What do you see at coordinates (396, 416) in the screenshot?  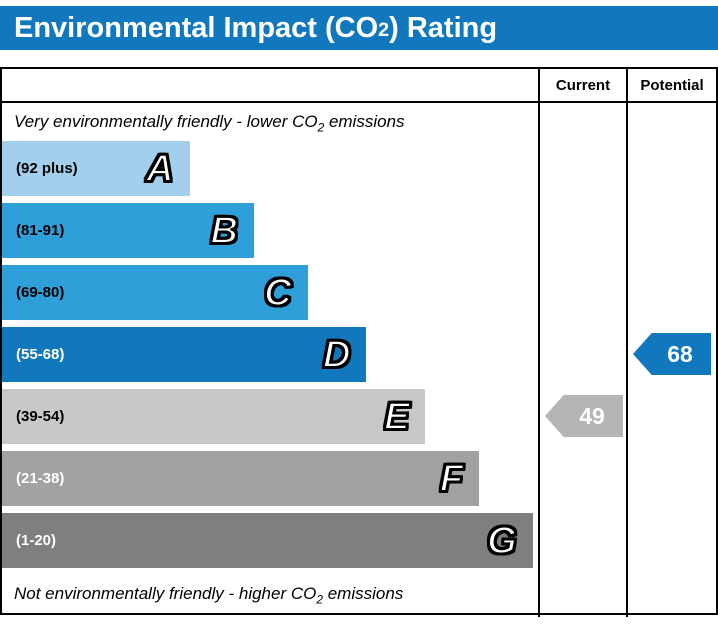 I see `band-letter: E` at bounding box center [396, 416].